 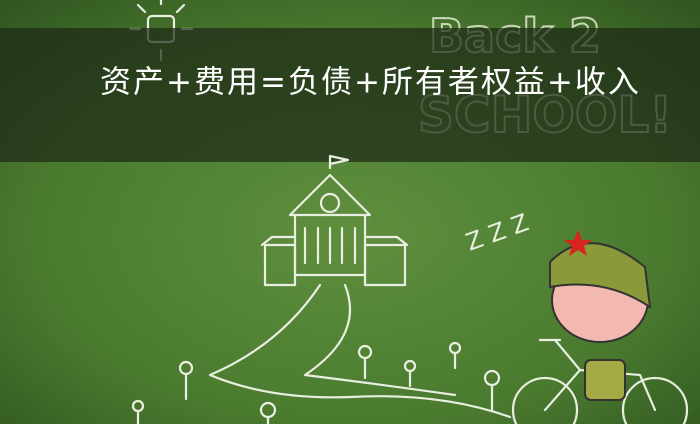 What do you see at coordinates (370, 83) in the screenshot?
I see `headline: 资产+费用=负债+所有者权益+收入` at bounding box center [370, 83].